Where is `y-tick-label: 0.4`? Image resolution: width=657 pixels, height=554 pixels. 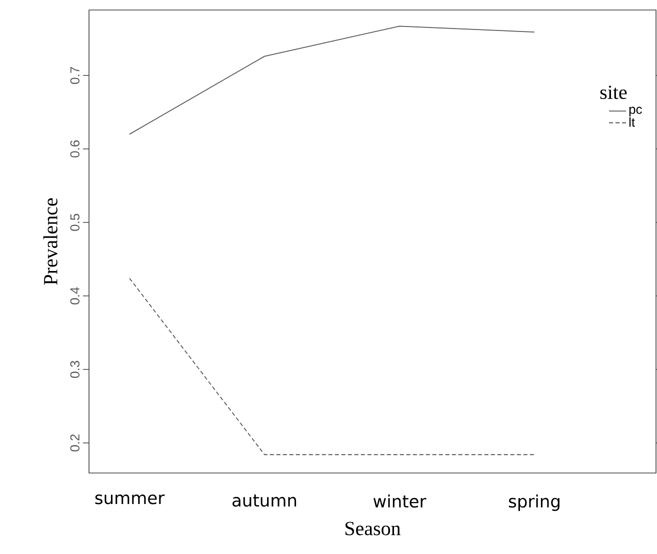 y-tick-label: 0.4 is located at coordinates (75, 295).